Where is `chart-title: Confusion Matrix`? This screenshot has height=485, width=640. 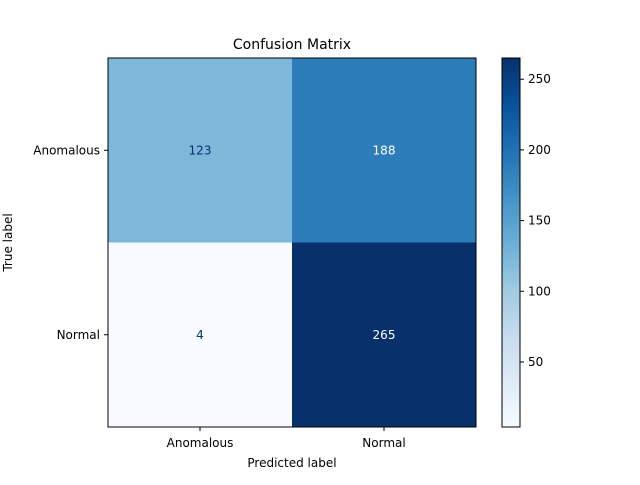 chart-title: Confusion Matrix is located at coordinates (292, 45).